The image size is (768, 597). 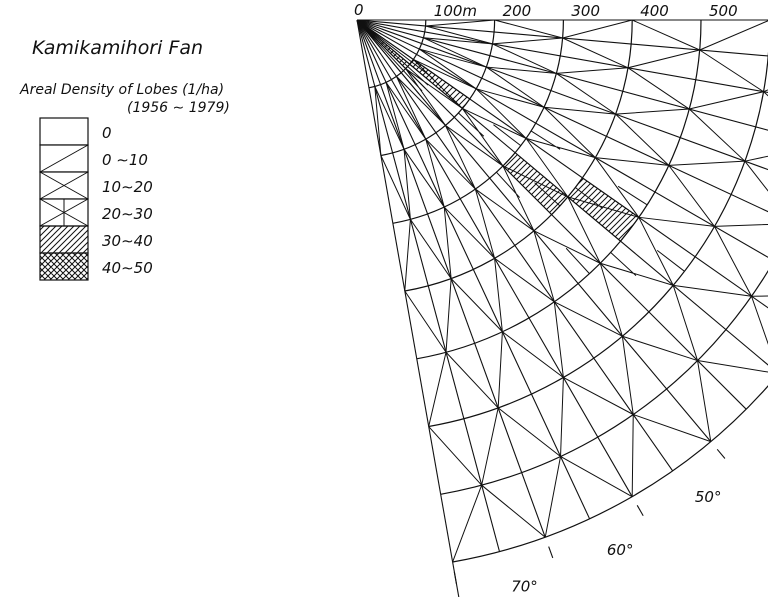 What do you see at coordinates (723, 11) in the screenshot?
I see `radial-label: 500` at bounding box center [723, 11].